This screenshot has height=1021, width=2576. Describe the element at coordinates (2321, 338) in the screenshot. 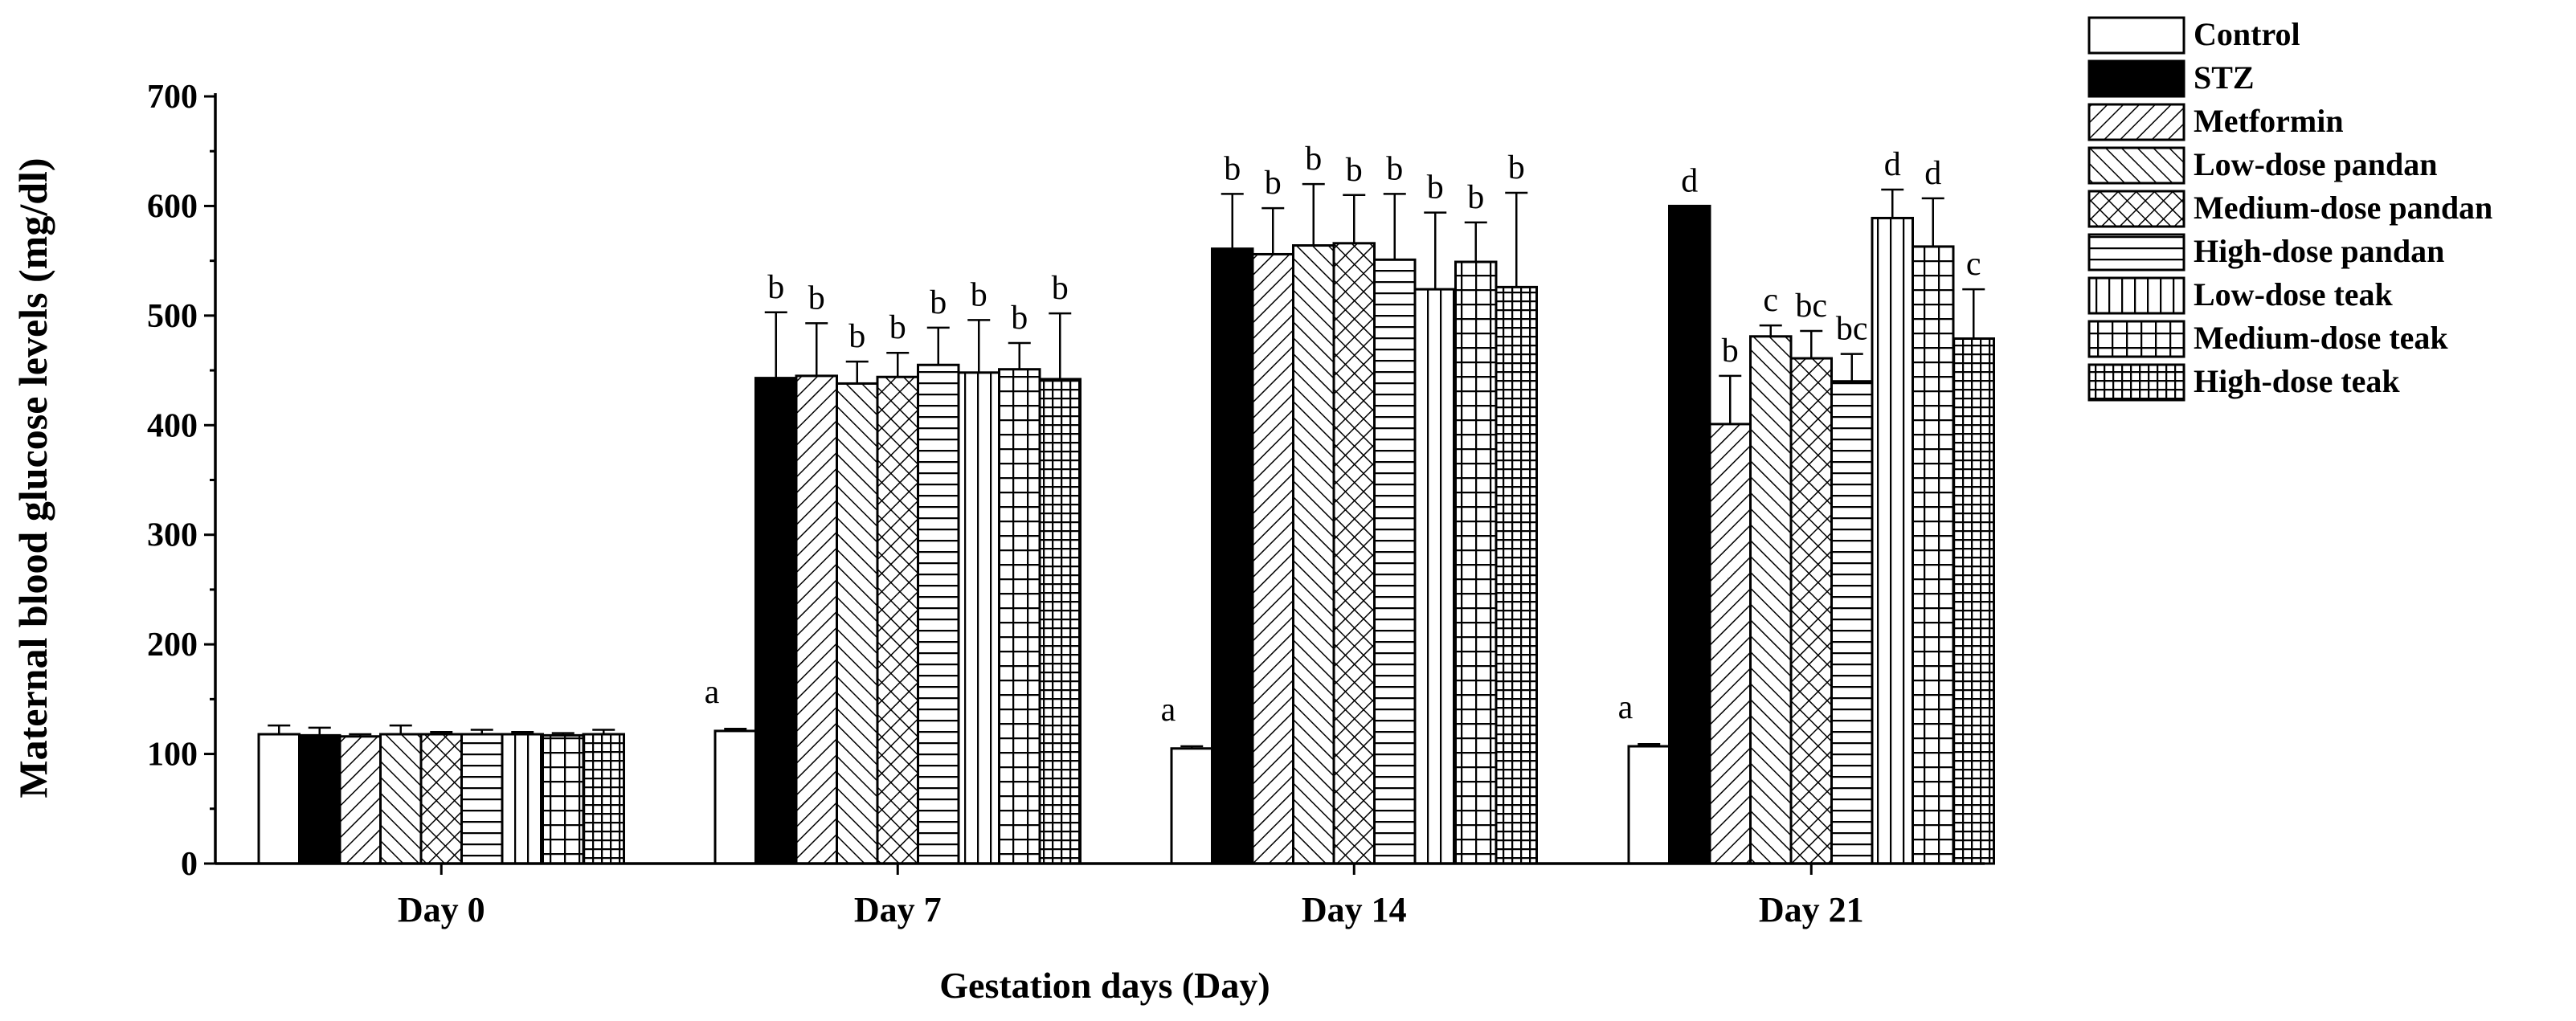

I see `legend-label: Medium-dose teak` at that location.